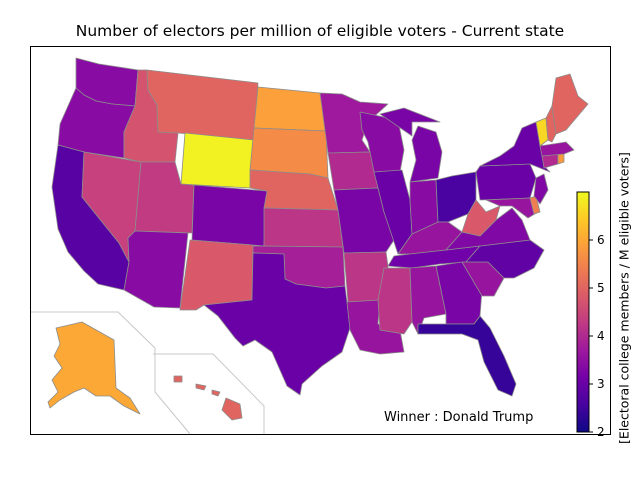 This screenshot has width=640, height=480. Describe the element at coordinates (395, 301) in the screenshot. I see `state-ms` at that location.